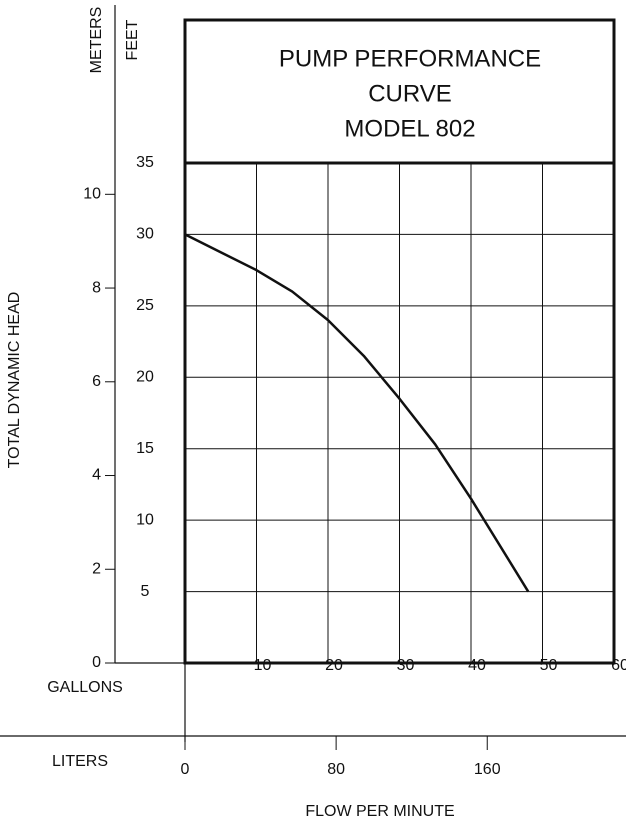 This screenshot has width=626, height=832. I want to click on x2-label: LITERS, so click(80, 761).